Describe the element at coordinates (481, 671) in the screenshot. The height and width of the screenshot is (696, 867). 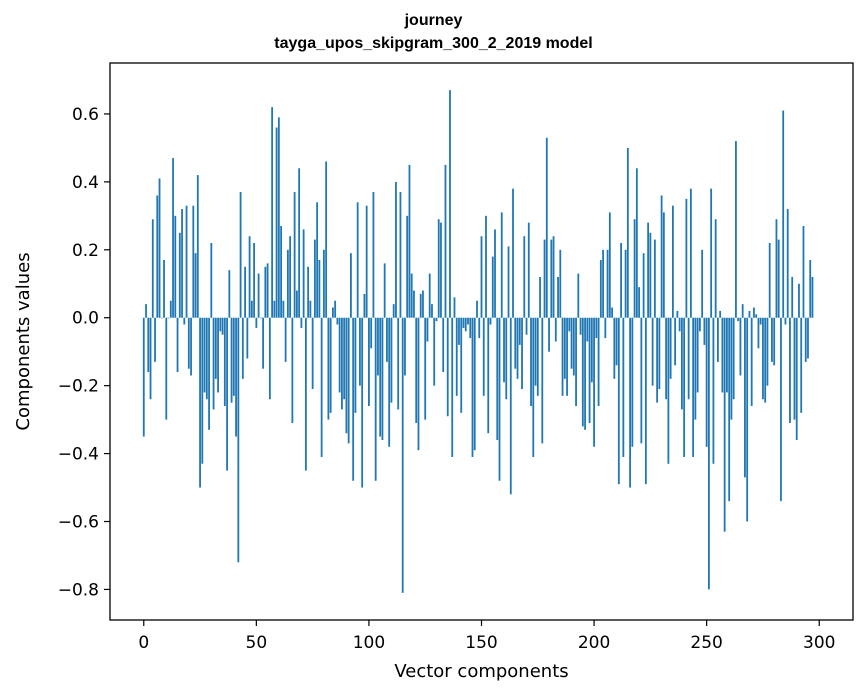
I see `x-axis-label: Vector components` at that location.